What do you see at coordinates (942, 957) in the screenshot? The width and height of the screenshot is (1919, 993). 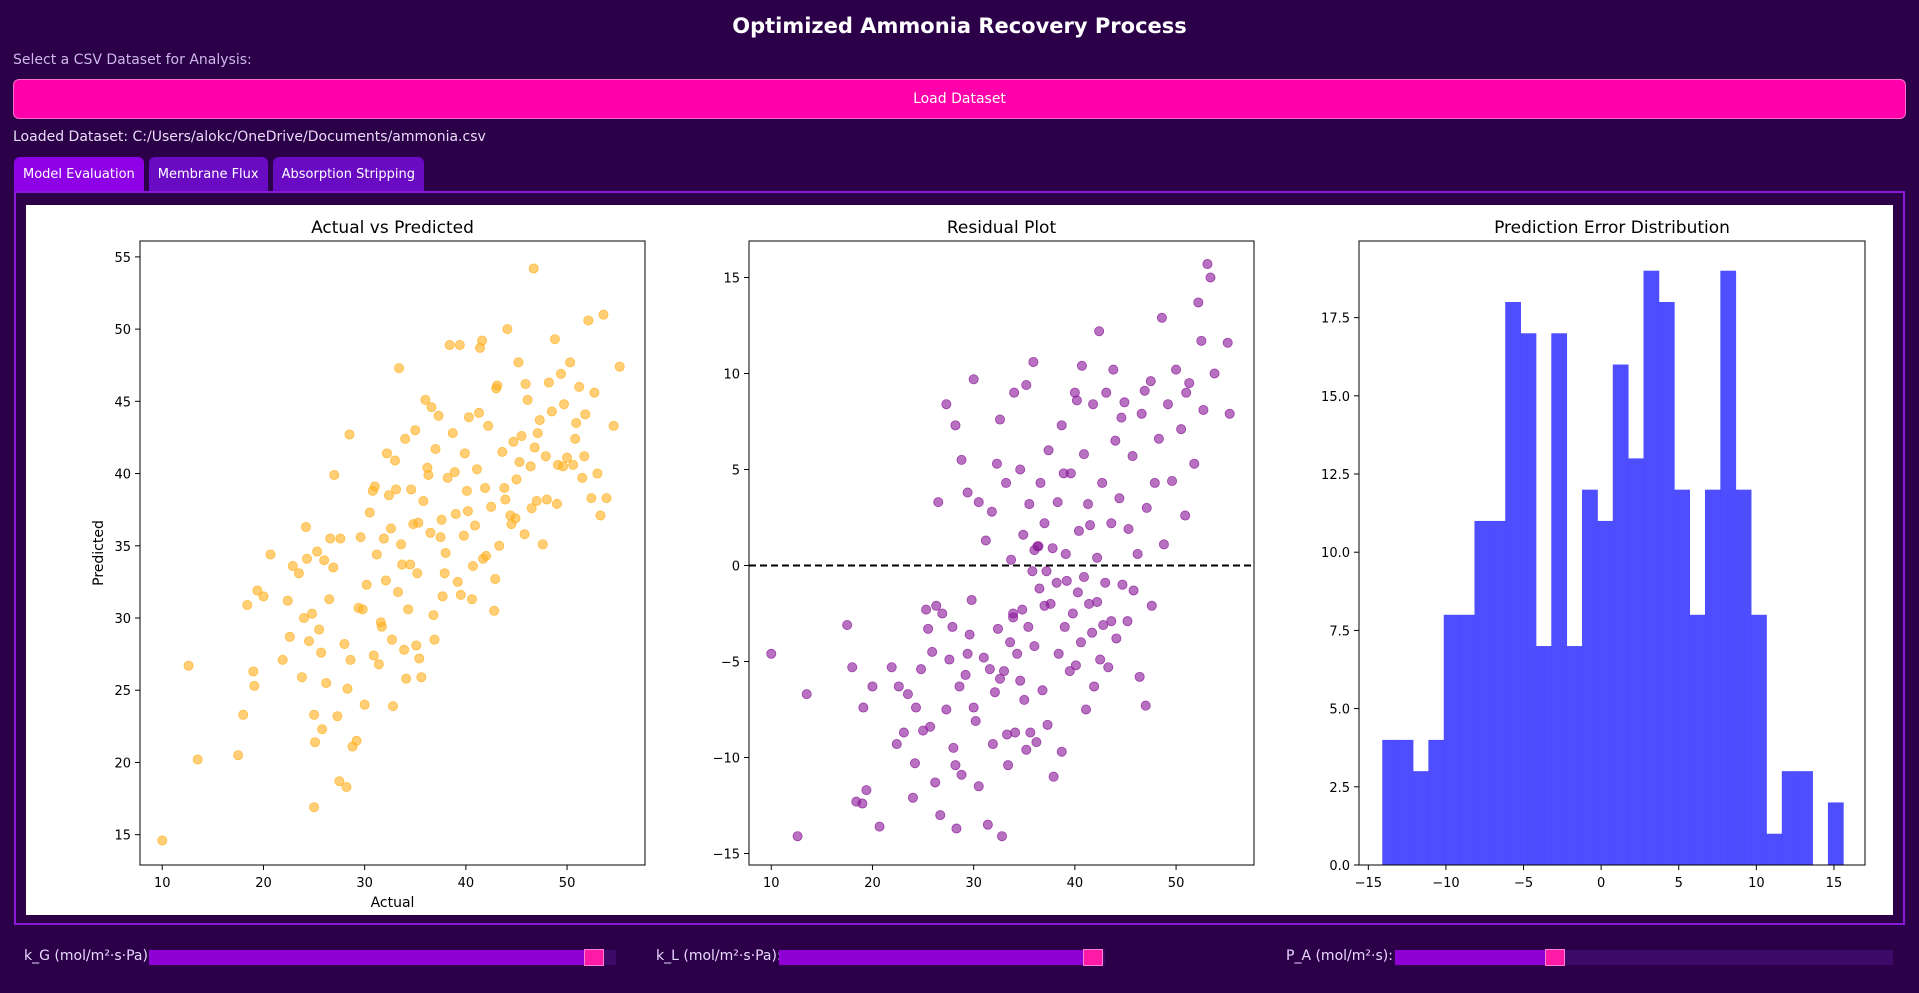 I see `kl-slider` at bounding box center [942, 957].